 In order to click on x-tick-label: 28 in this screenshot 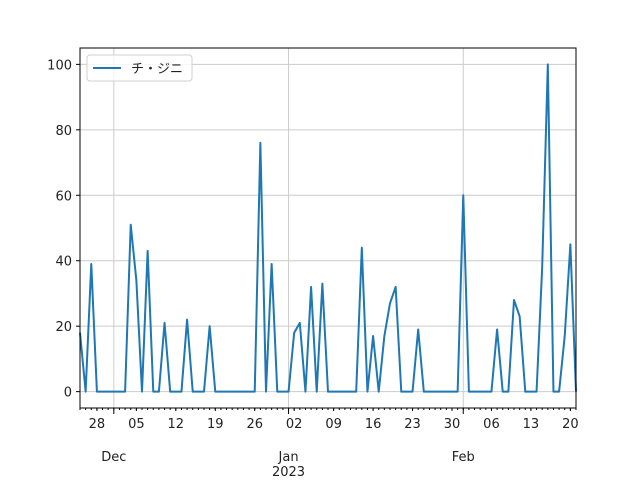, I will do `click(97, 424)`.